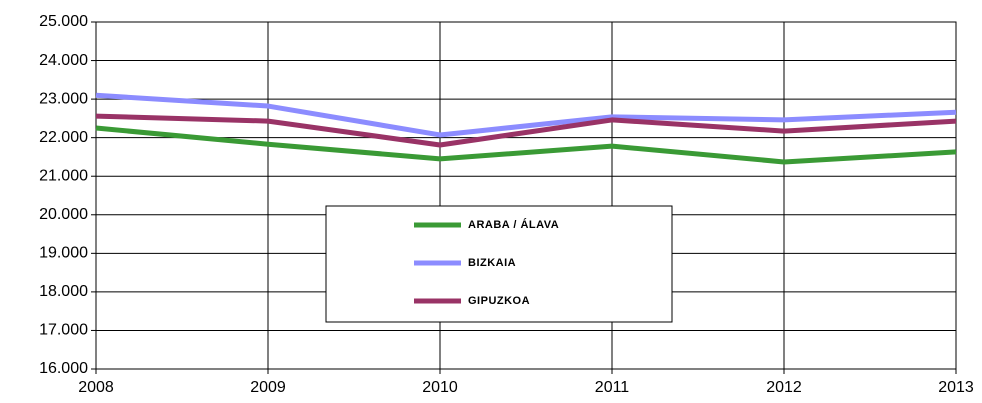 The height and width of the screenshot is (403, 982). Describe the element at coordinates (63, 137) in the screenshot. I see `y-tick-label: 22.000` at that location.